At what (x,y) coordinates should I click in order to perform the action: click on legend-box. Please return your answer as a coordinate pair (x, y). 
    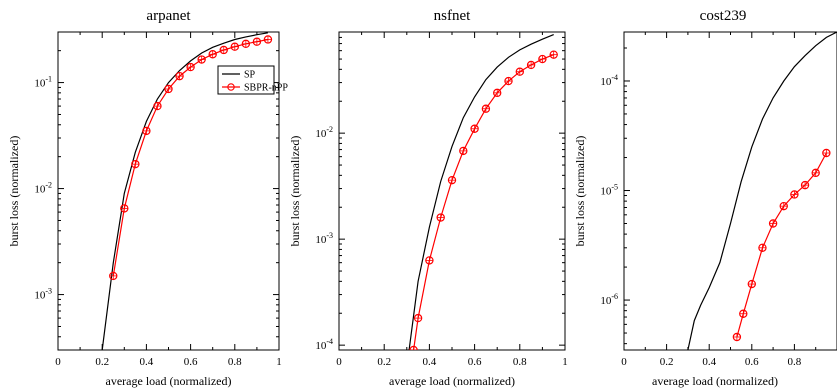
    Looking at the image, I should click on (246, 80).